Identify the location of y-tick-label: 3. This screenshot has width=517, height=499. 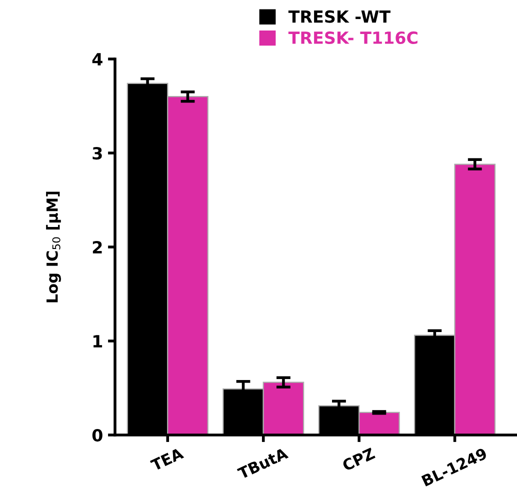
(97, 153).